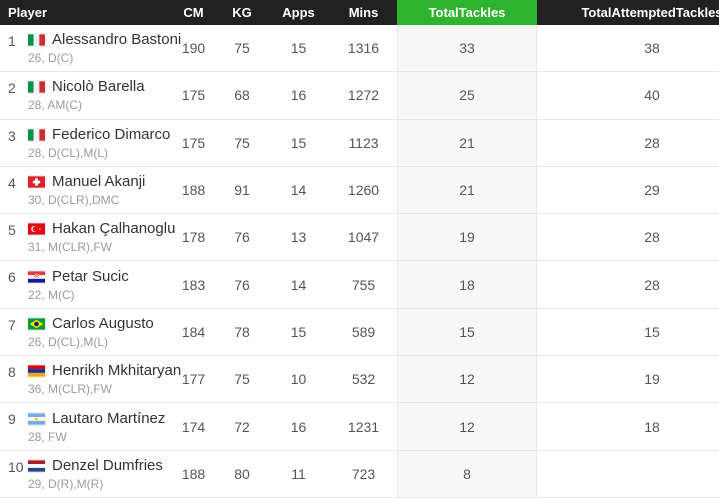 Image resolution: width=719 pixels, height=498 pixels. I want to click on mins-value: 1272, so click(363, 95).